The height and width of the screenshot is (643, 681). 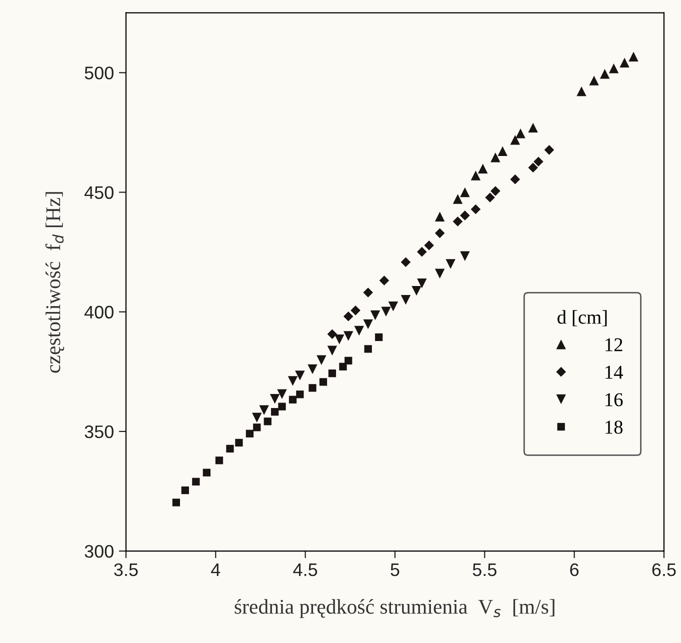 What do you see at coordinates (99, 431) in the screenshot?
I see `y-tick-label: 350` at bounding box center [99, 431].